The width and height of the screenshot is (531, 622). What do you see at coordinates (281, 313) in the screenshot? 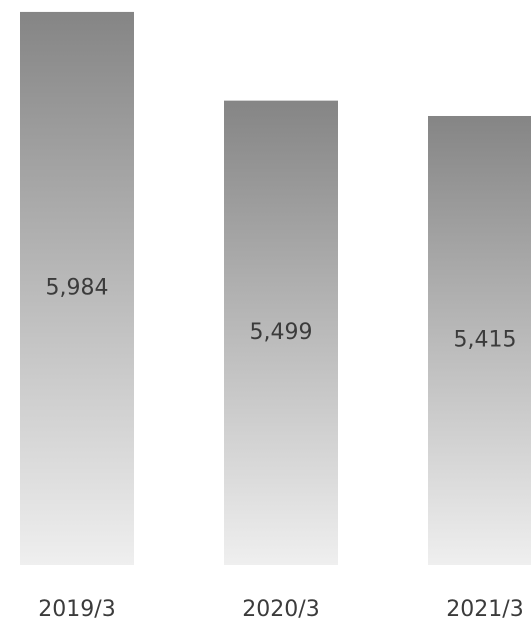
I see `bar-labels-group: 5,984 5,499 5,415` at bounding box center [281, 313].